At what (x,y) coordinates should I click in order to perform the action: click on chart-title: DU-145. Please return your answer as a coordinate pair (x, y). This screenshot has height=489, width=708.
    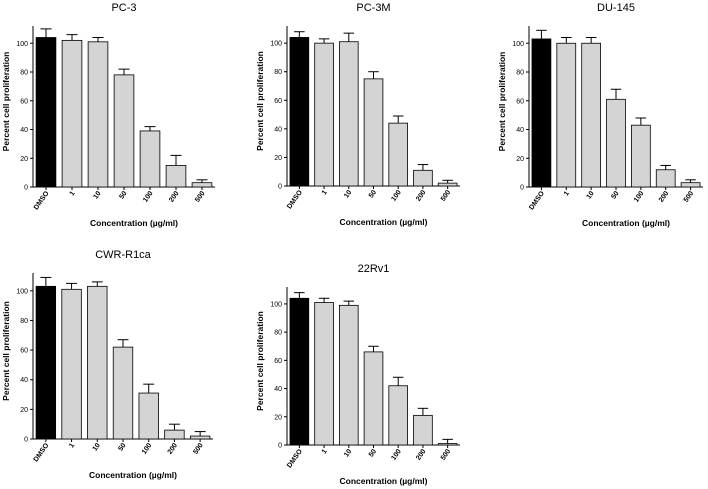
    Looking at the image, I should click on (616, 8).